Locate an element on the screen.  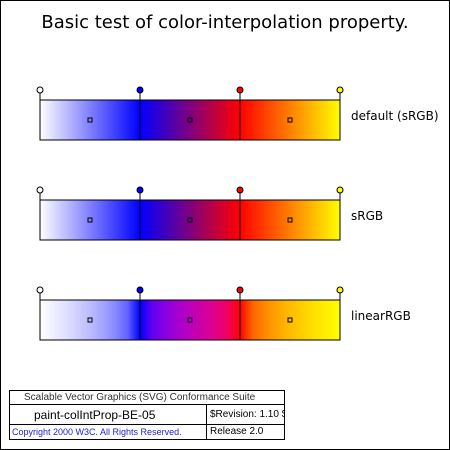
row-label-default: default (sRGB) is located at coordinates (395, 116).